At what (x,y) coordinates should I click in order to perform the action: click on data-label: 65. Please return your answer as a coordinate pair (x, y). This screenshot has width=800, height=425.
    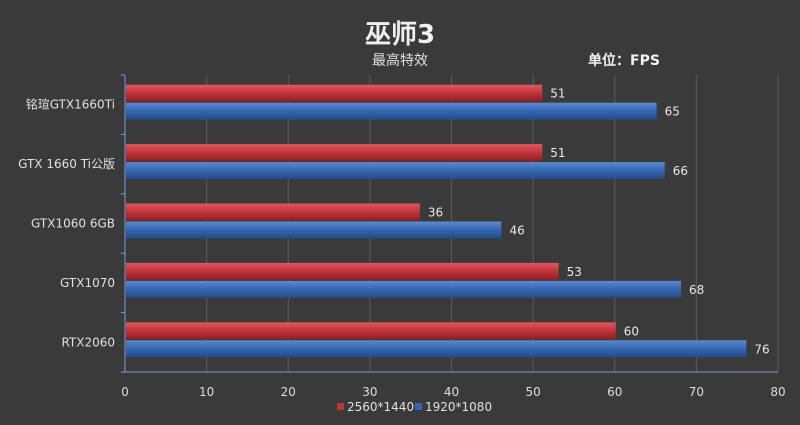
    Looking at the image, I should click on (672, 112).